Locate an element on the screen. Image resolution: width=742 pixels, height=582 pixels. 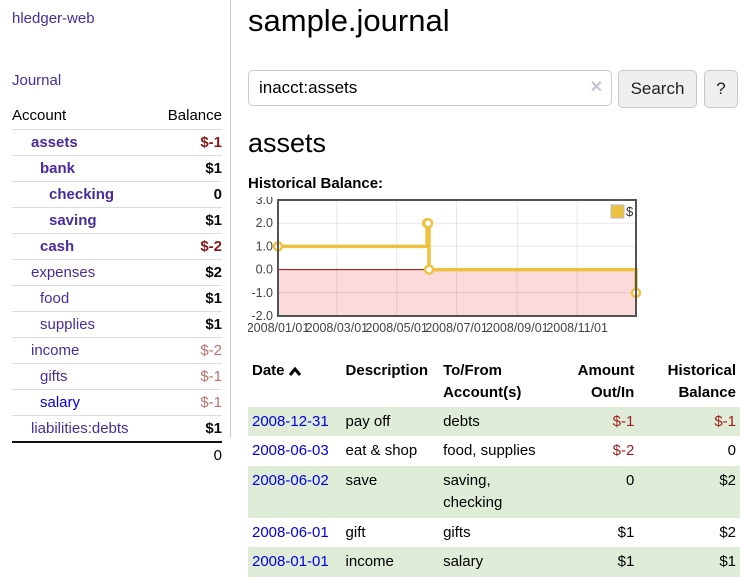
x-tick-label: 2008/01/01 is located at coordinates (278, 328).